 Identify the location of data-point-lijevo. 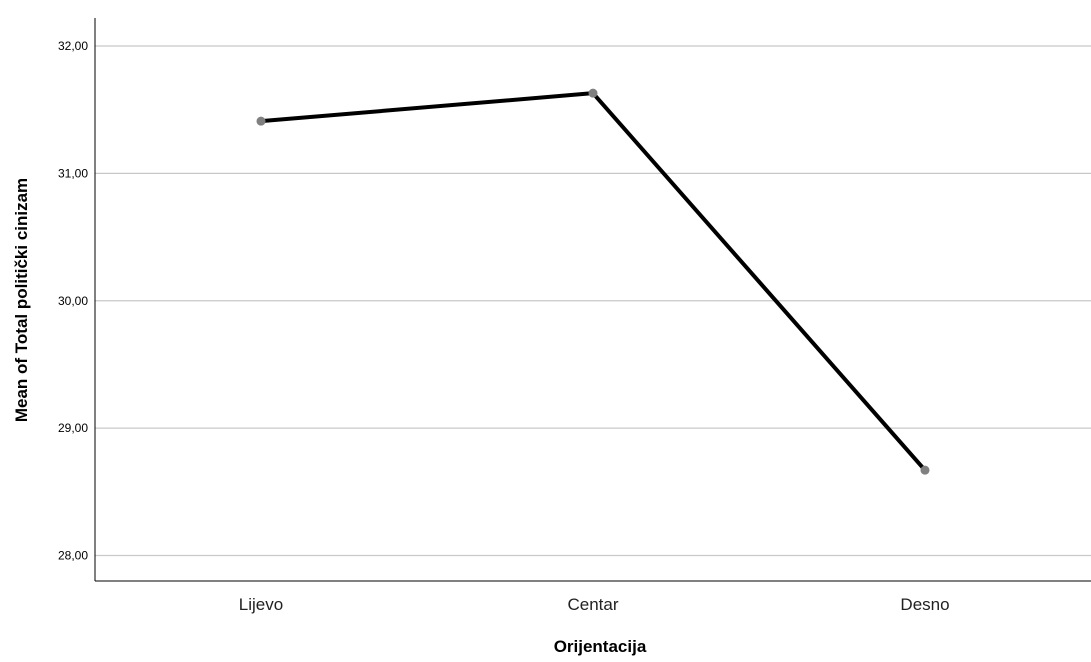
(261, 121).